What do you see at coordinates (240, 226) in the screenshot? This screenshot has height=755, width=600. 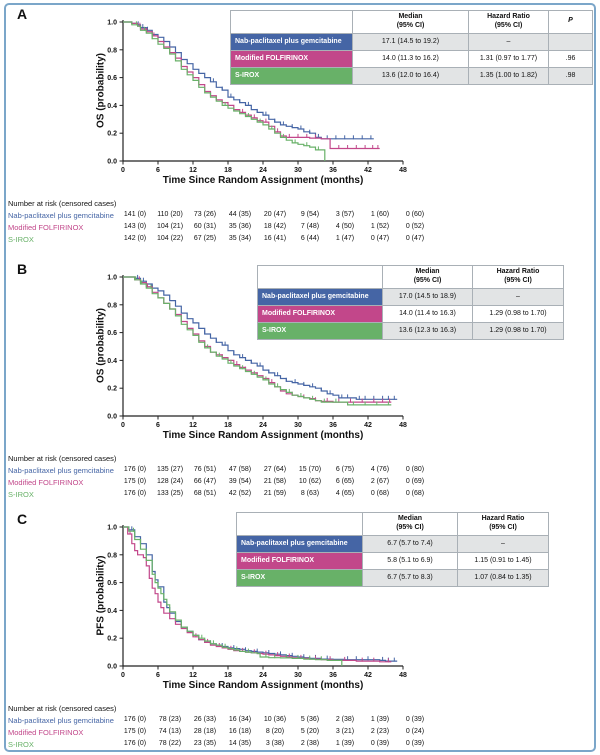 I see `at-risk-value: 35 (36)` at bounding box center [240, 226].